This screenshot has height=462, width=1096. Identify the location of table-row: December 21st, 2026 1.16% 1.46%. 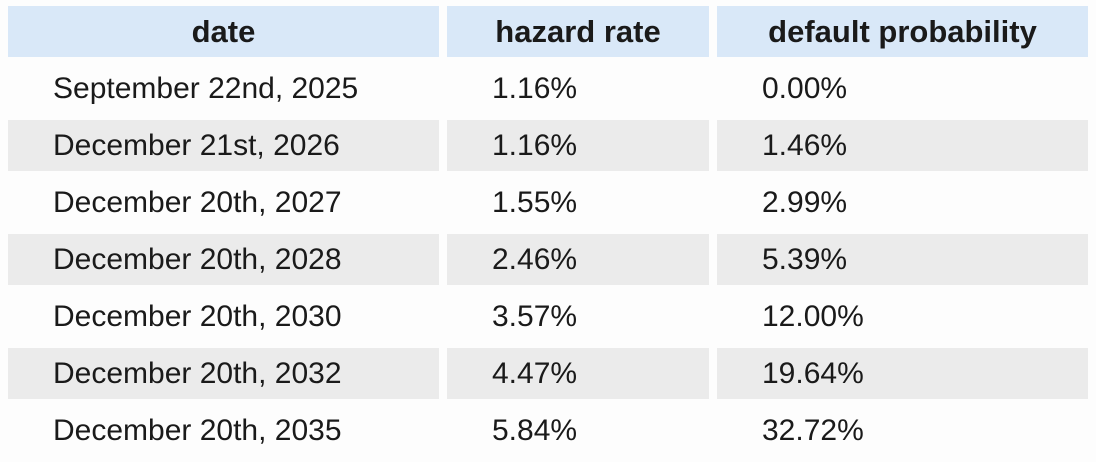
(548, 145).